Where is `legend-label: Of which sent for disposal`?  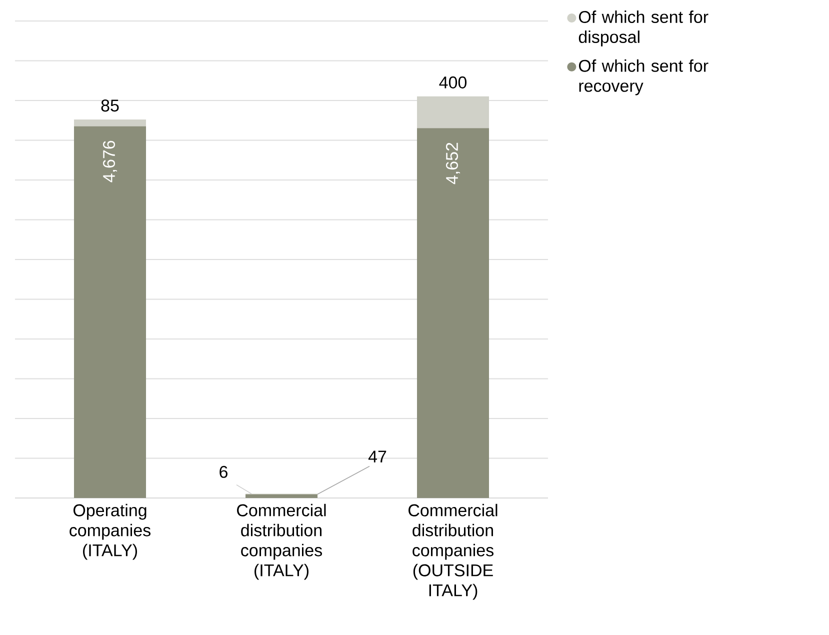 legend-label: Of which sent for disposal is located at coordinates (643, 28).